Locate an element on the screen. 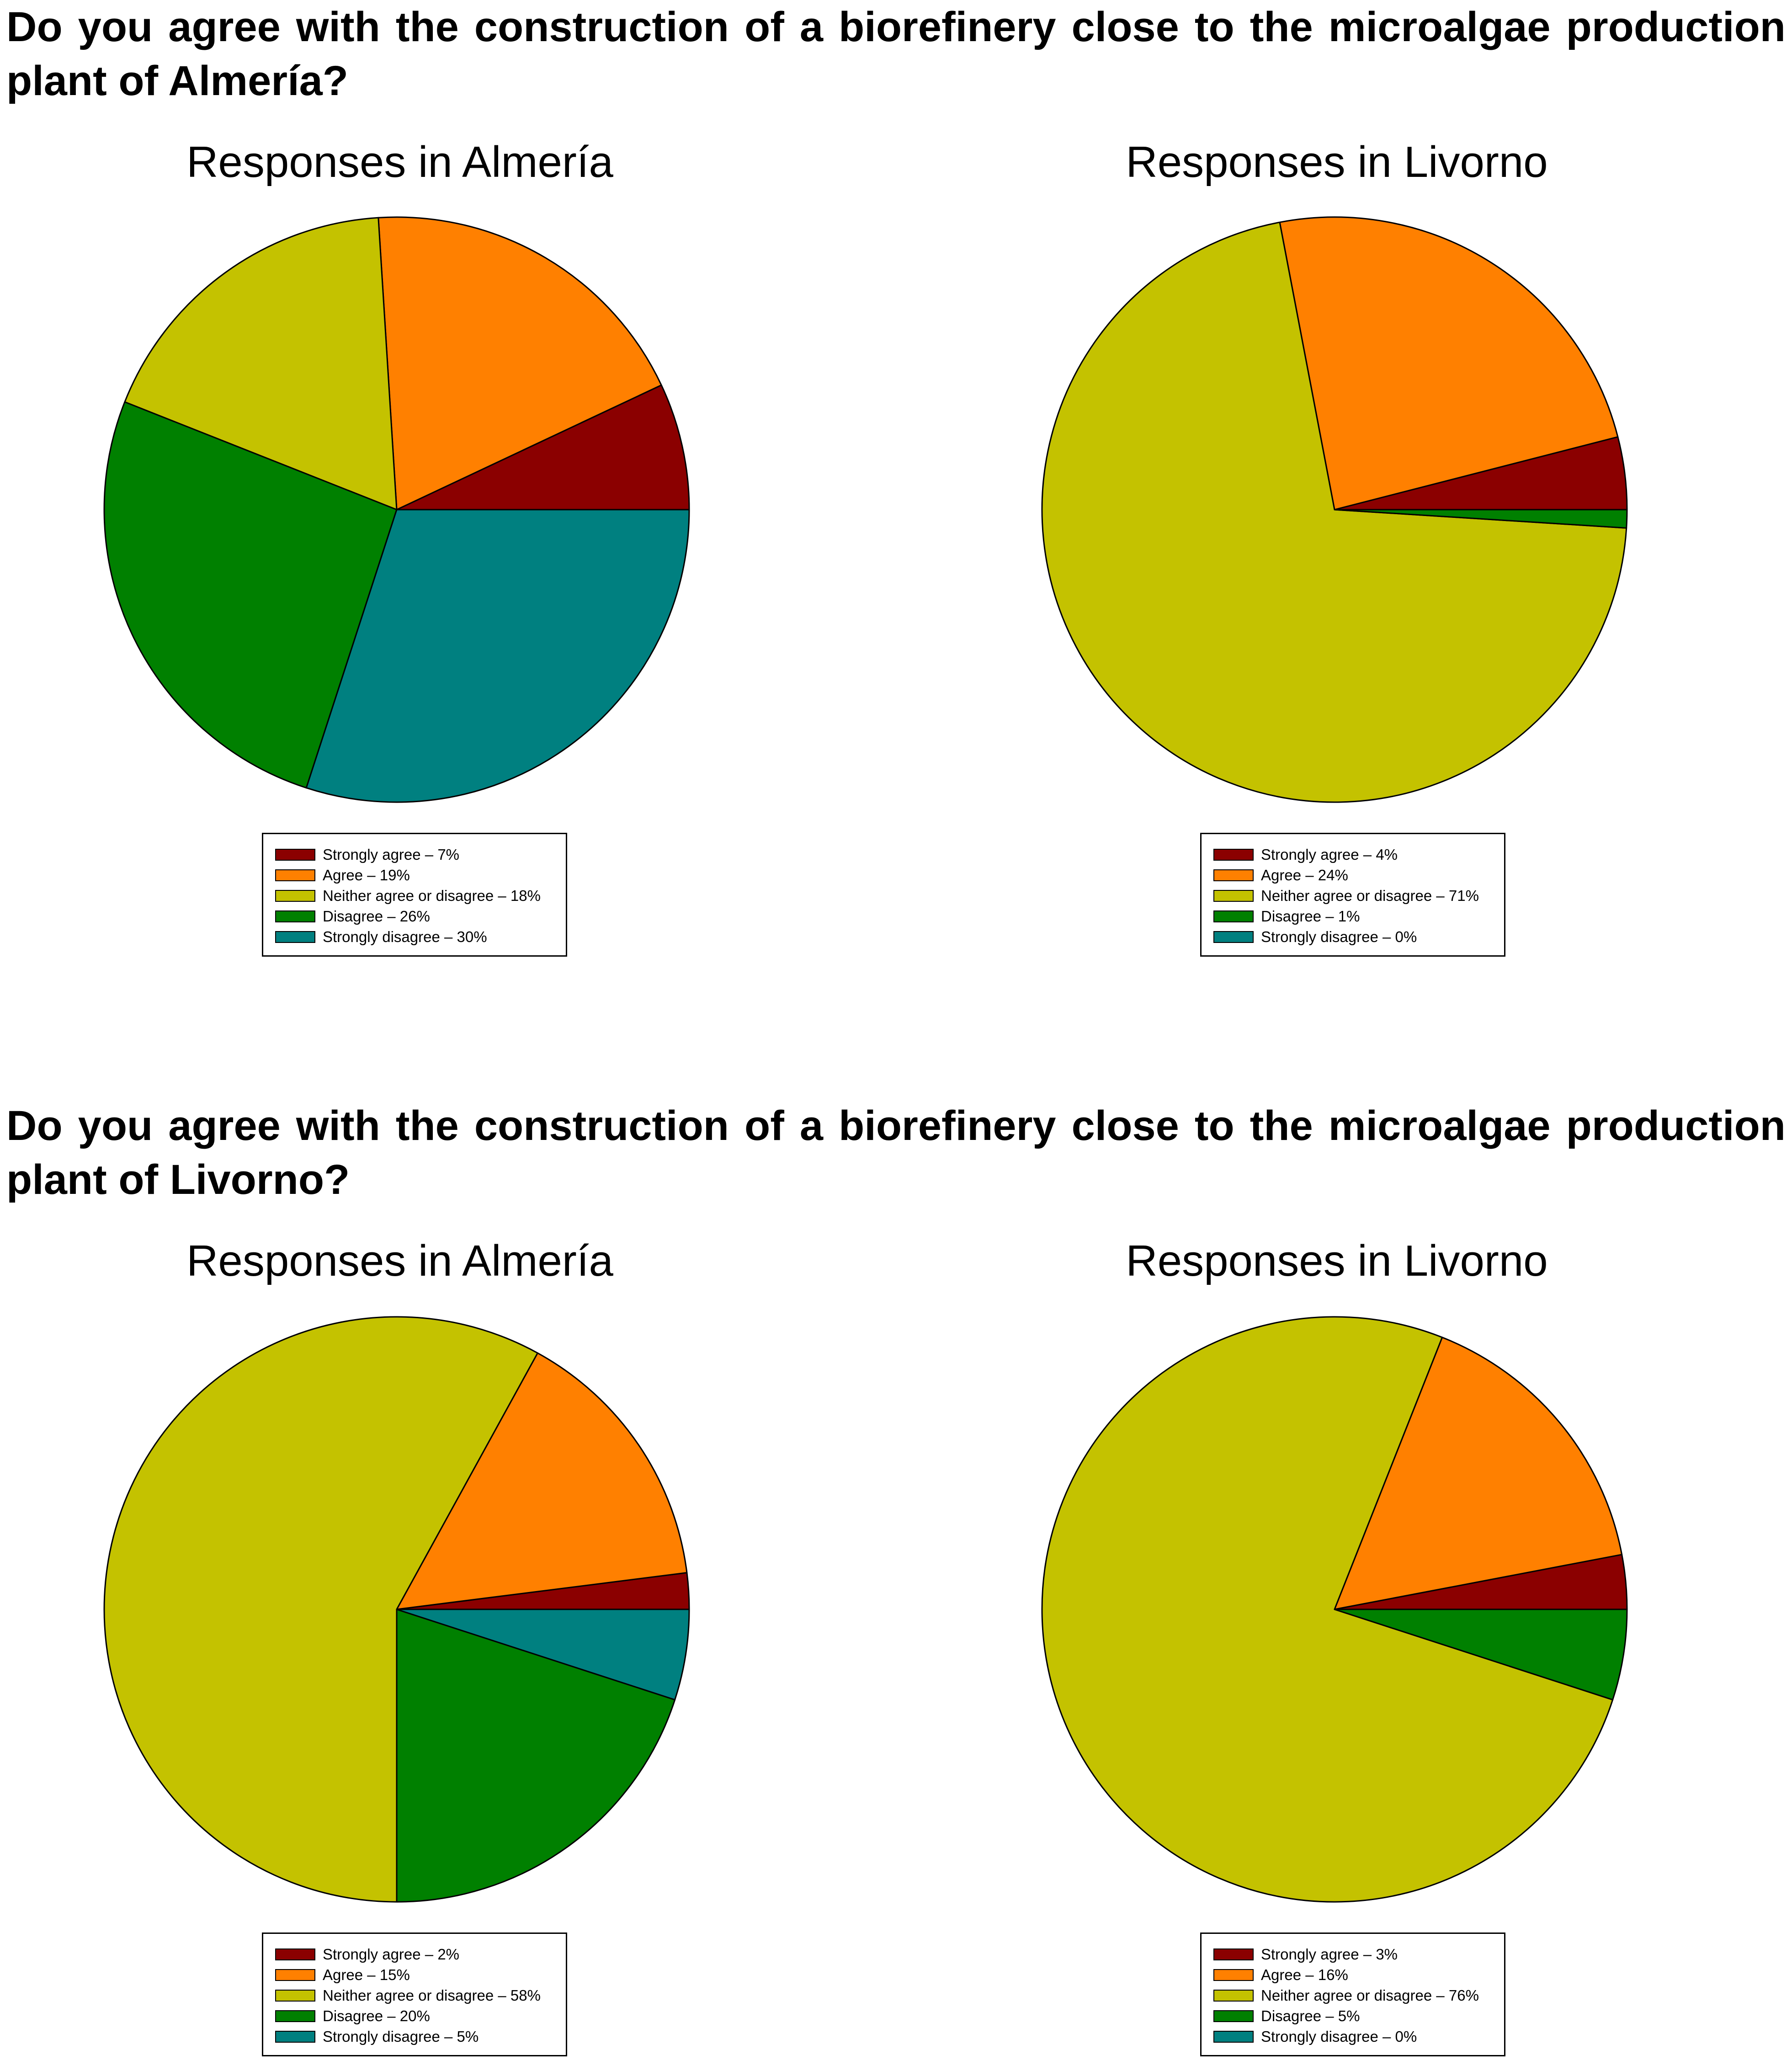 This screenshot has width=1792, height=2071. pie-chart-3-title: Responses in Almería is located at coordinates (399, 1260).